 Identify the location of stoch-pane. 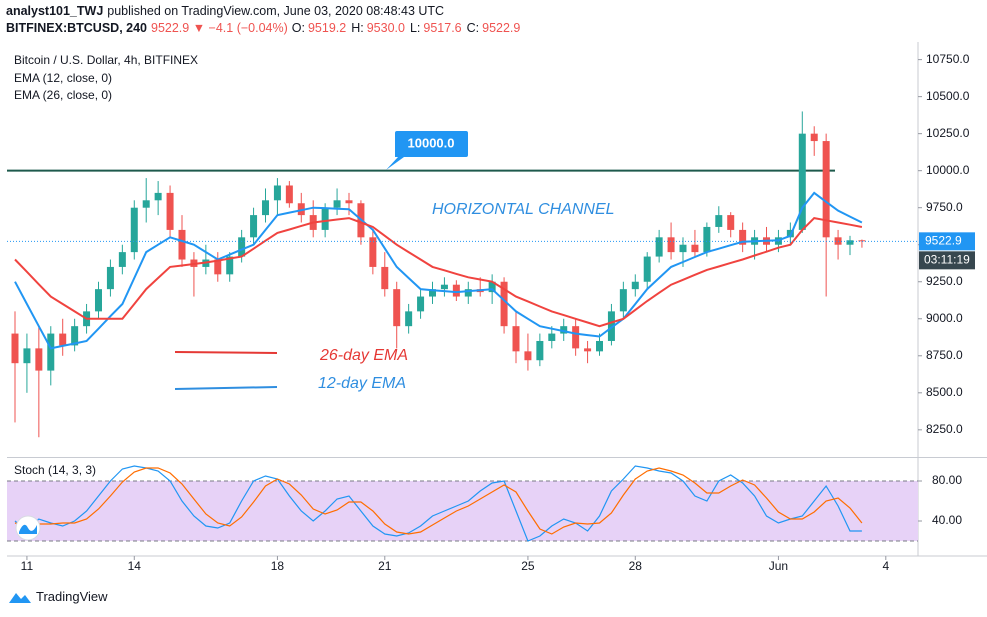
(462, 503).